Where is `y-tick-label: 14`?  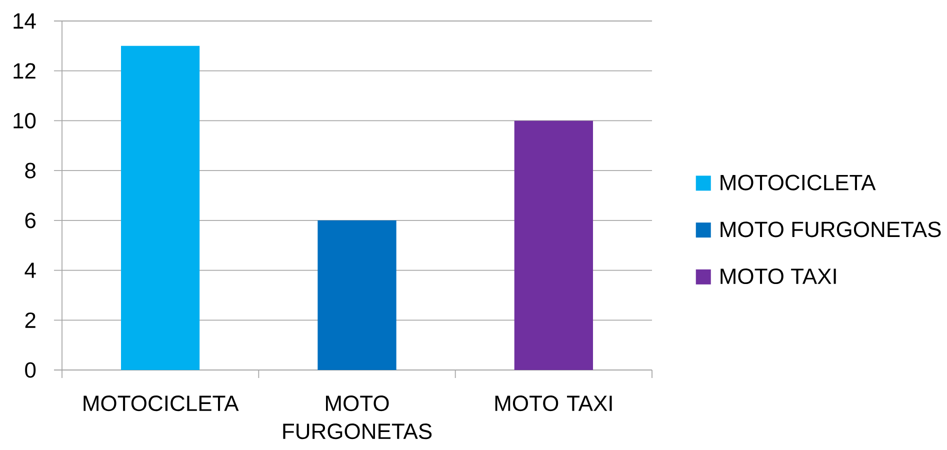 y-tick-label: 14 is located at coordinates (25, 21).